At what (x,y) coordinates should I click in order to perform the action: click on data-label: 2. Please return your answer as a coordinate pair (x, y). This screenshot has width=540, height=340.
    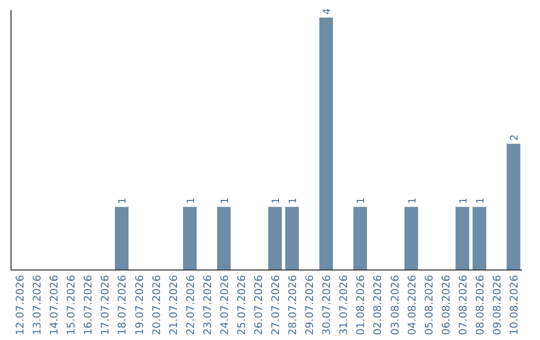
    Looking at the image, I should click on (514, 137).